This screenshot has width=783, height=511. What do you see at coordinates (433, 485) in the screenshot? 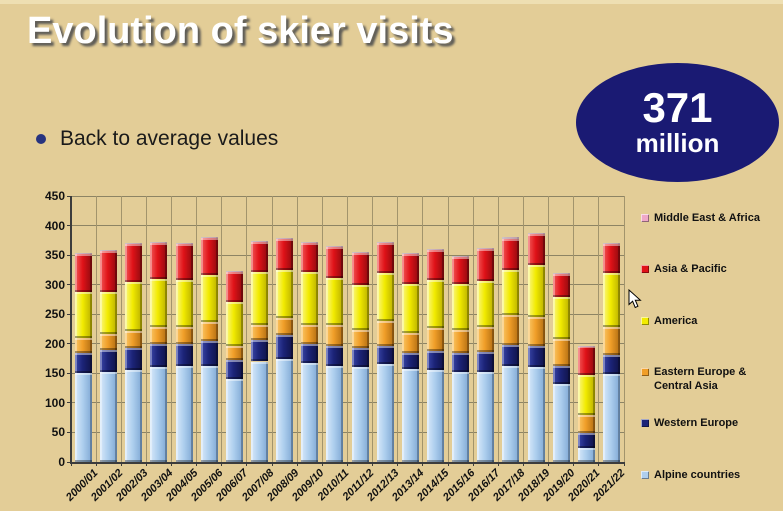
I see `x-axis-label: 2014/15` at bounding box center [433, 485].